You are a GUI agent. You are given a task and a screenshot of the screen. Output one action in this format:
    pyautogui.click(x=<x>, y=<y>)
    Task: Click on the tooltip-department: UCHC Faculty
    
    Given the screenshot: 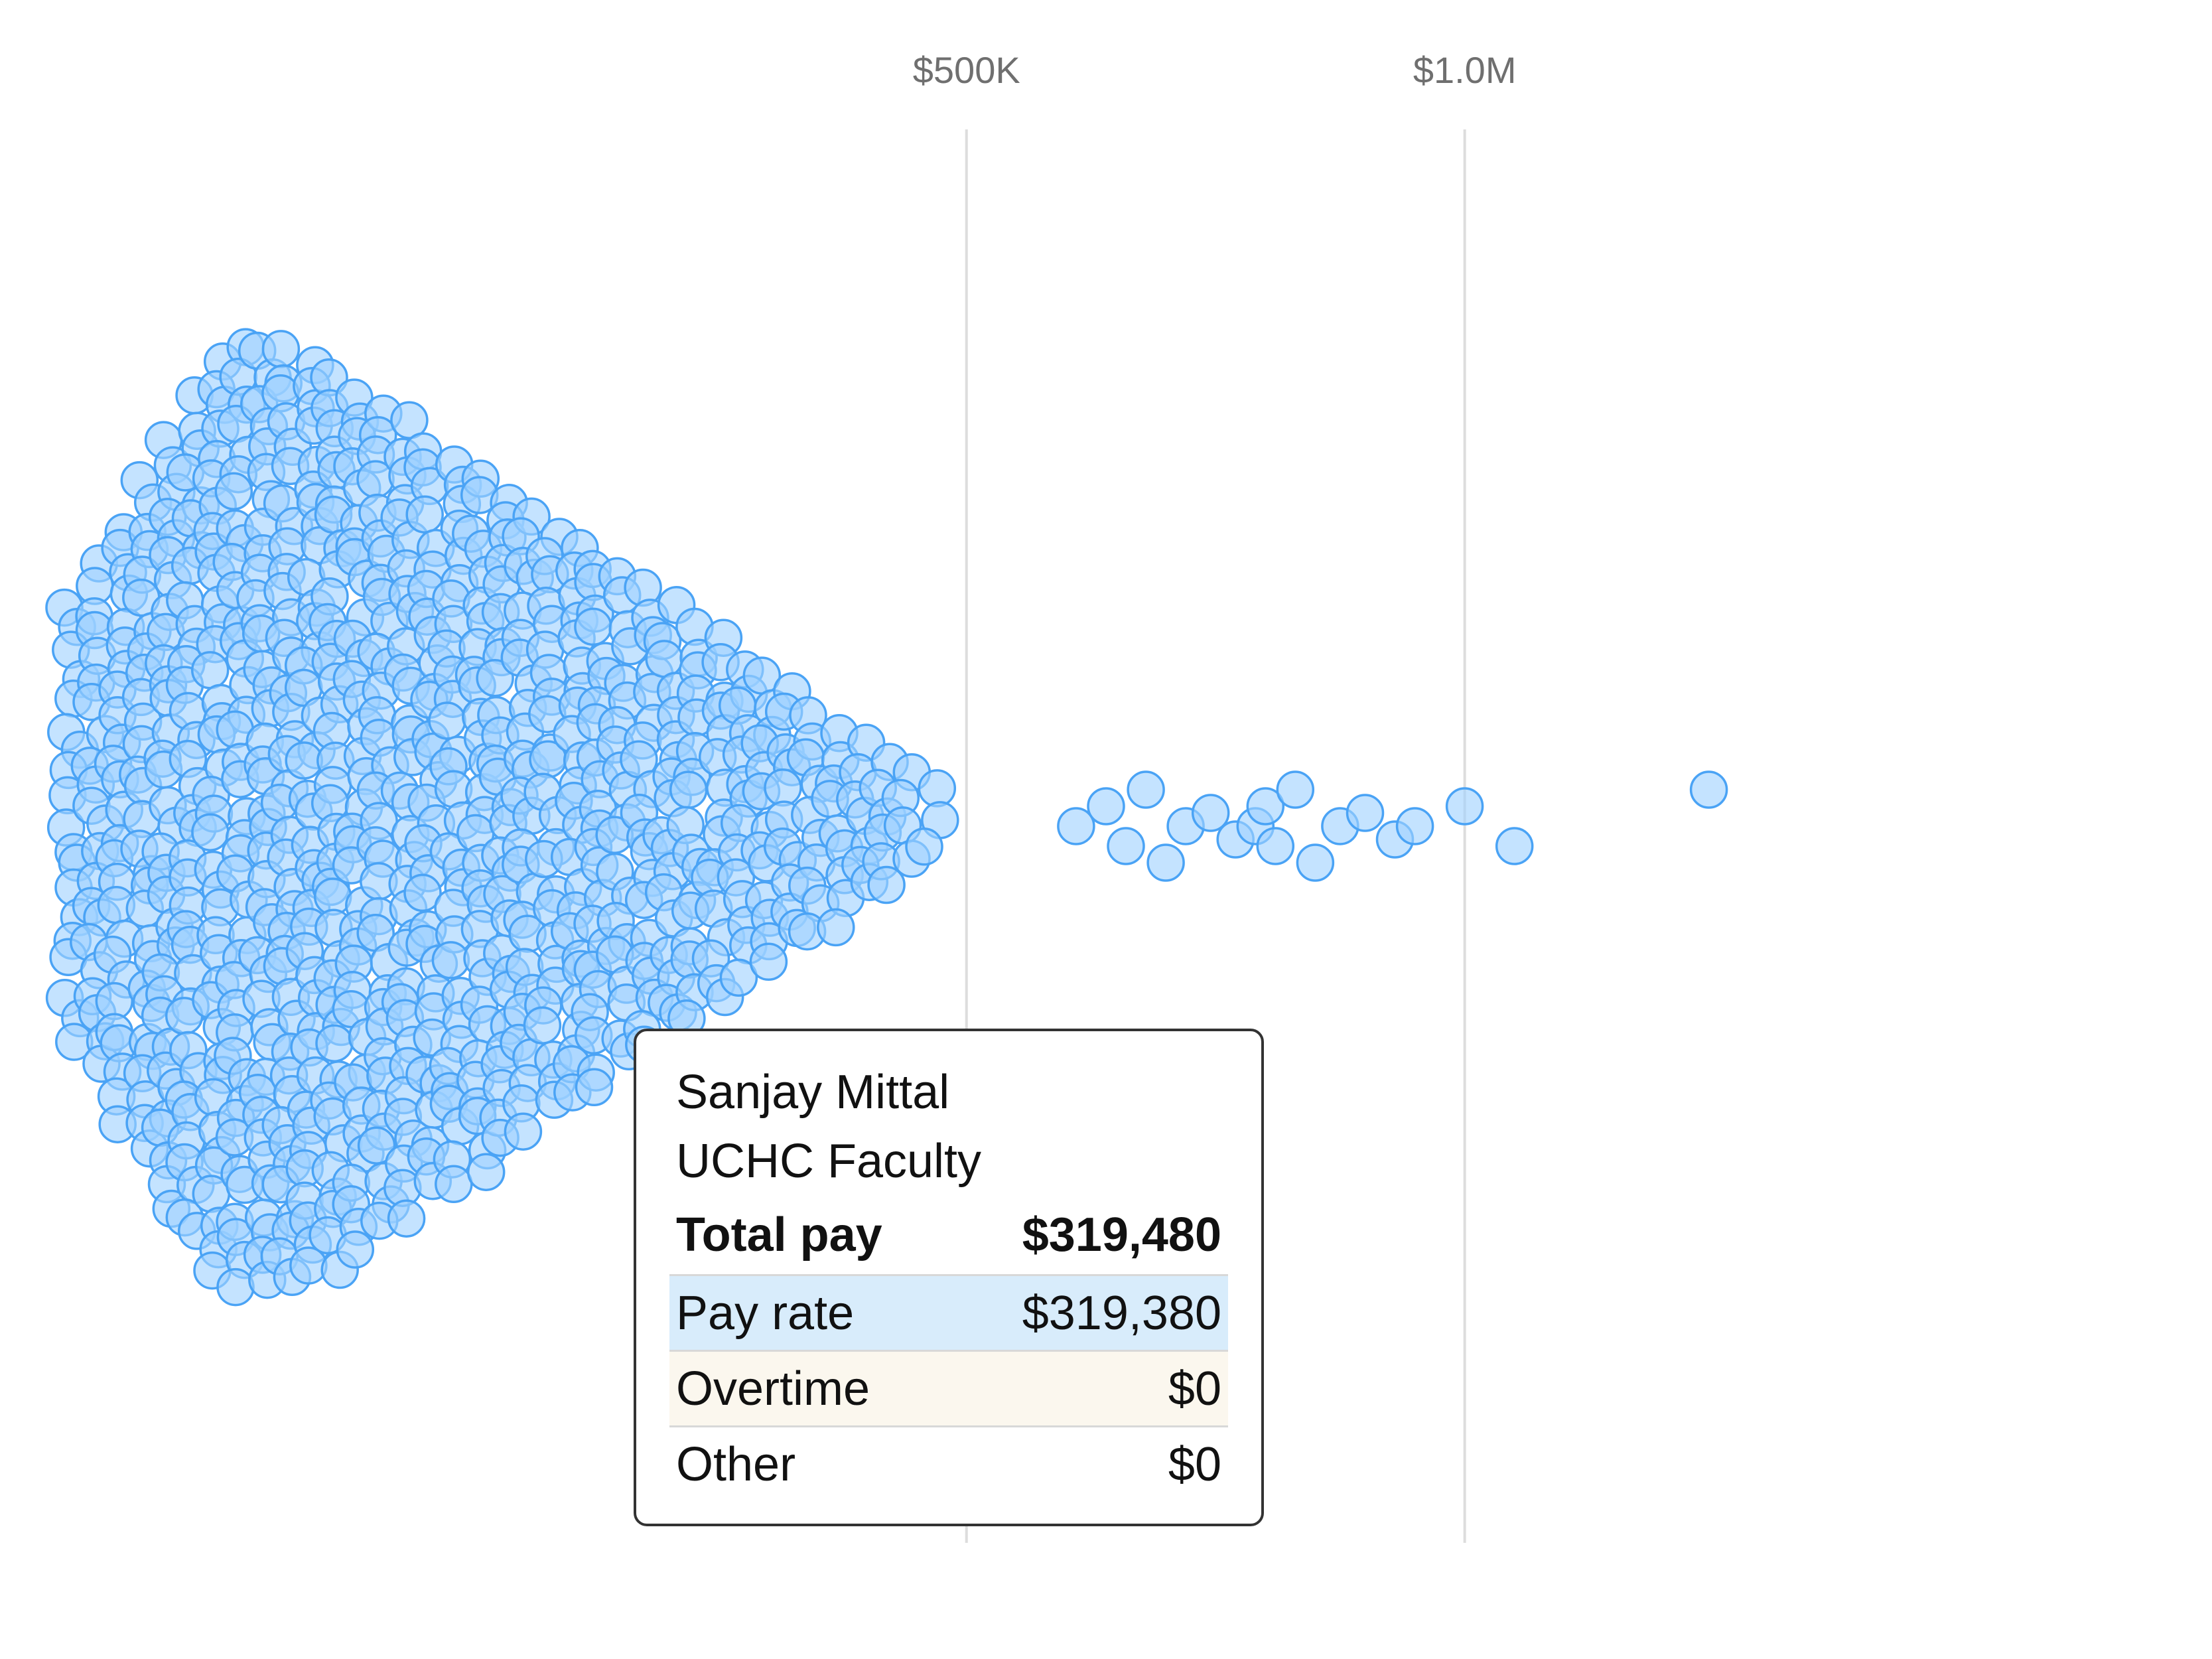 What is the action you would take?
    pyautogui.click(x=829, y=1161)
    